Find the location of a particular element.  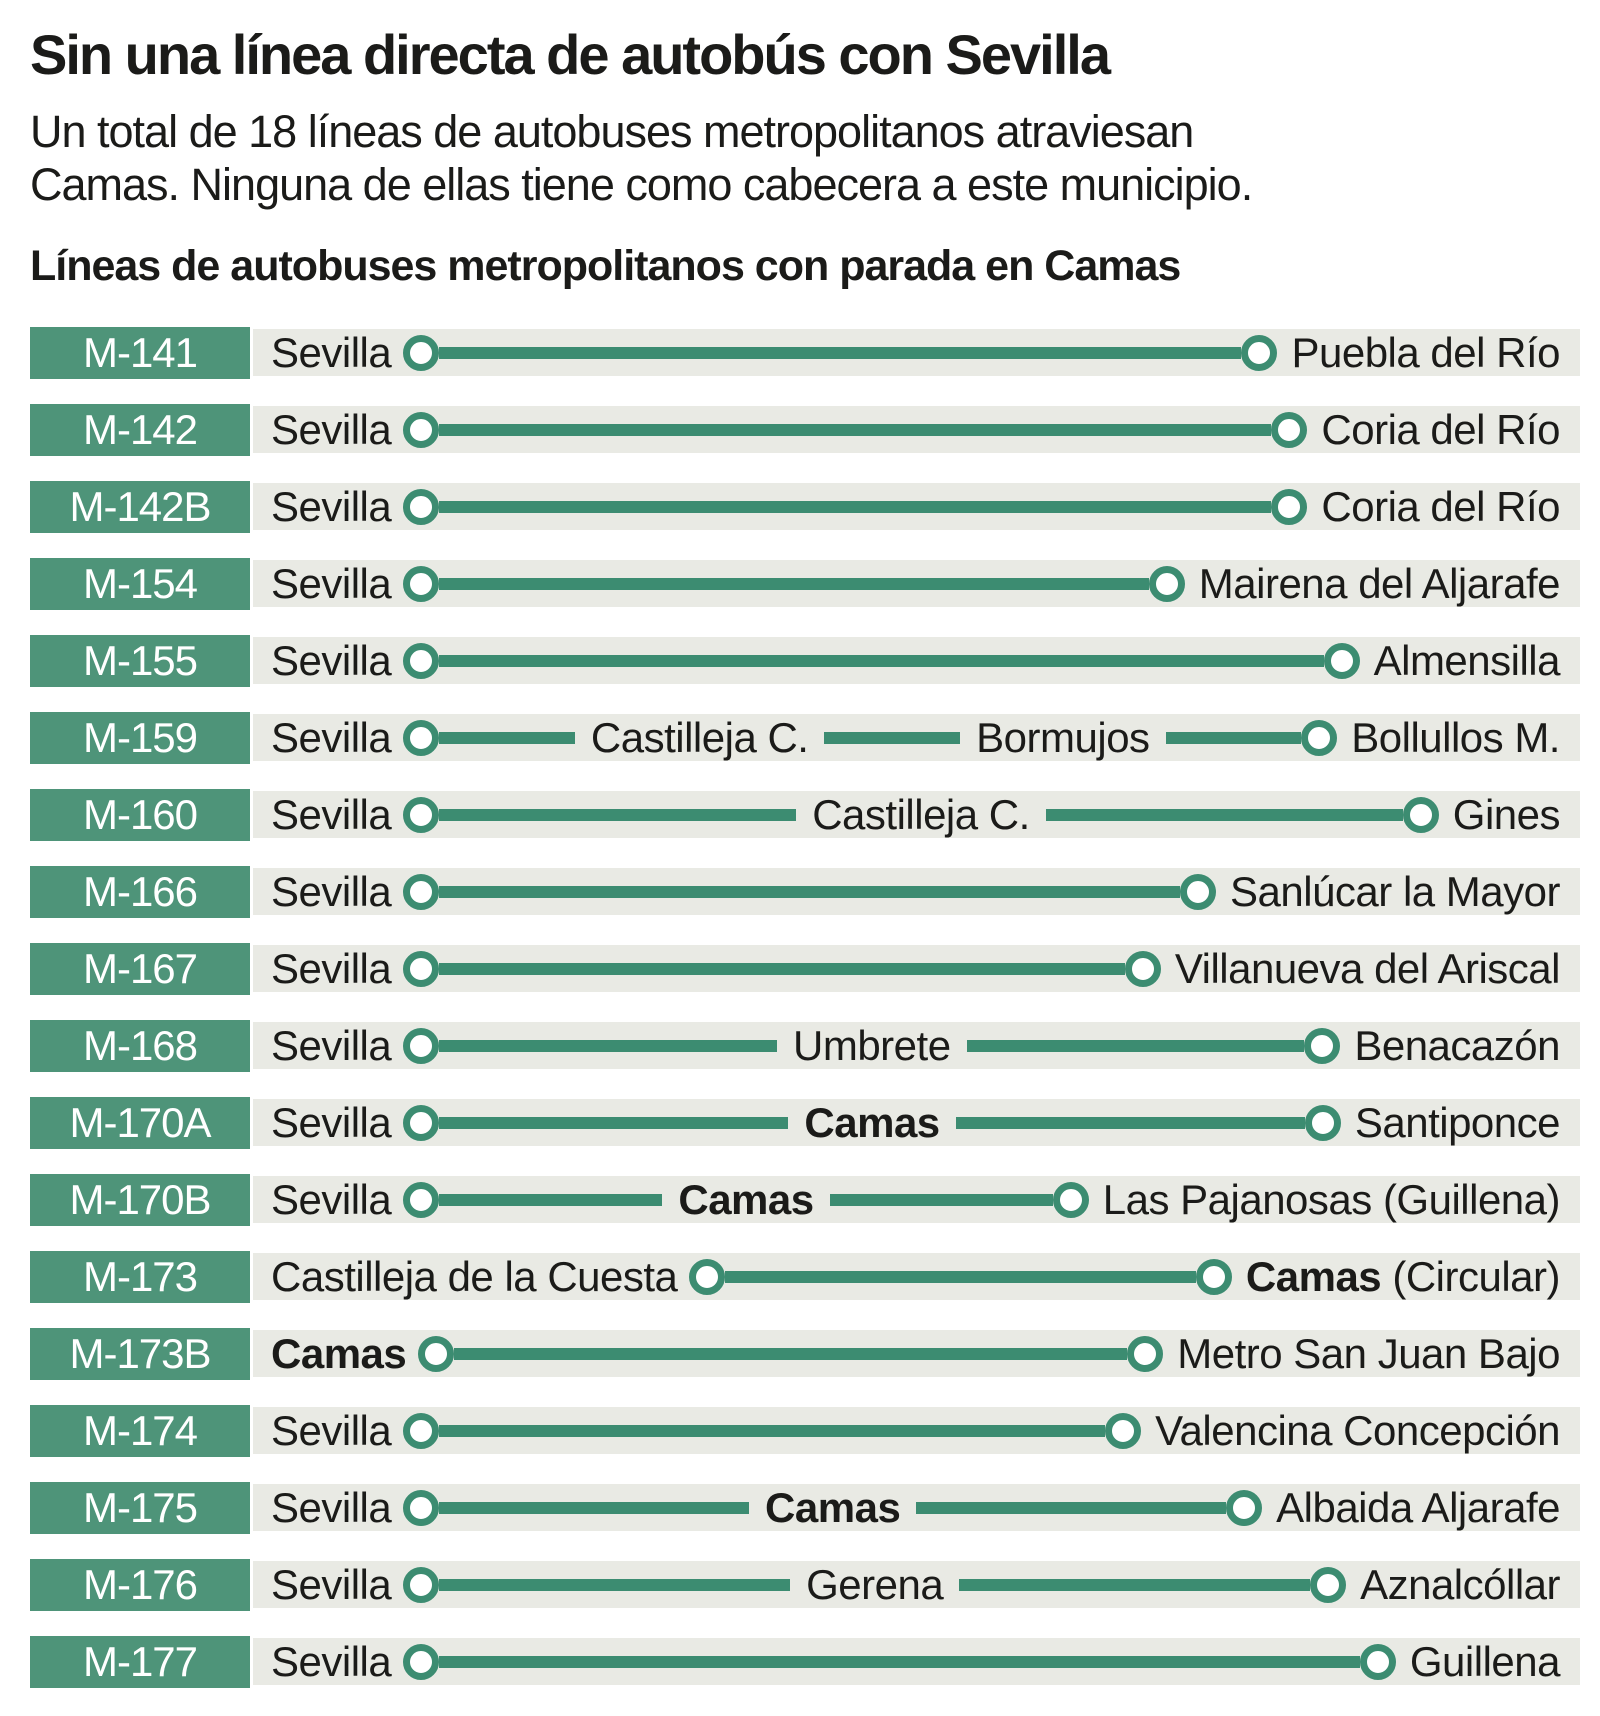

route-strip: Sevilla Castilleja C. Bormujos Bollullos M. is located at coordinates (916, 737).